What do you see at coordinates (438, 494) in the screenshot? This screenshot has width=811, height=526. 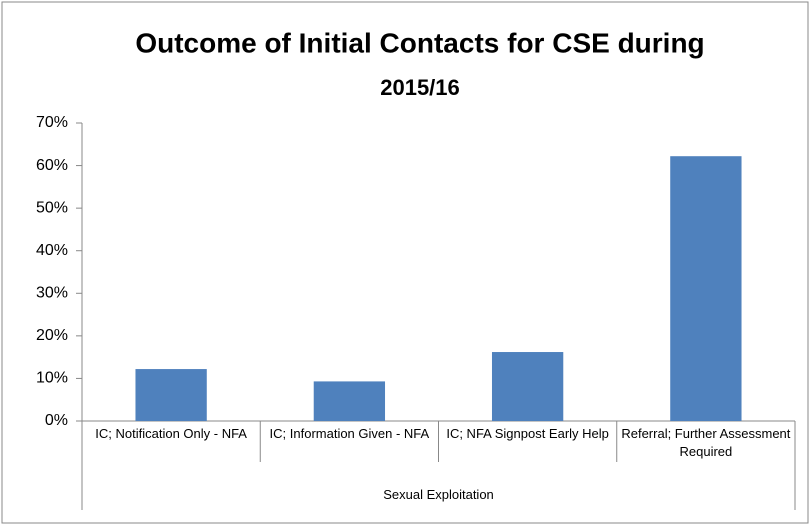 I see `group-label: Sexual Exploitation` at bounding box center [438, 494].